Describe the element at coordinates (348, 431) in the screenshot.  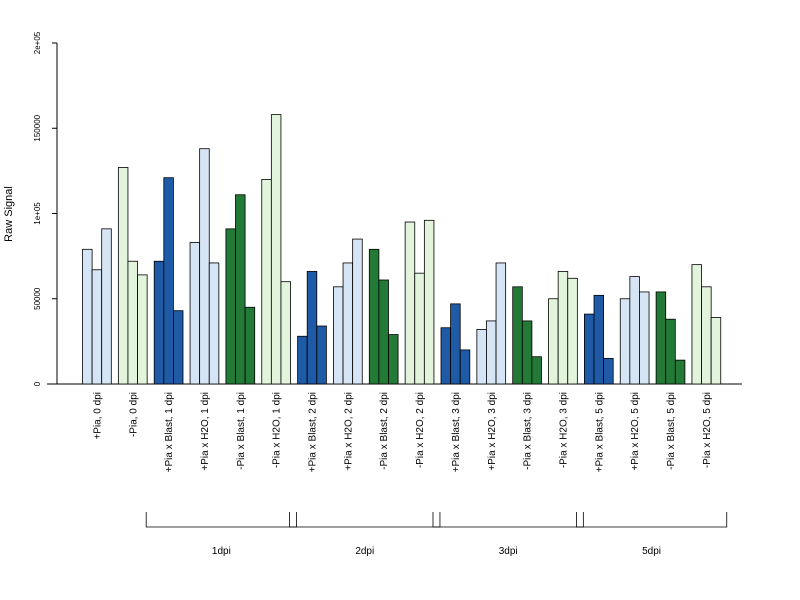
I see `x-tick-label: +Pia x H2O, 2 dpi` at that location.